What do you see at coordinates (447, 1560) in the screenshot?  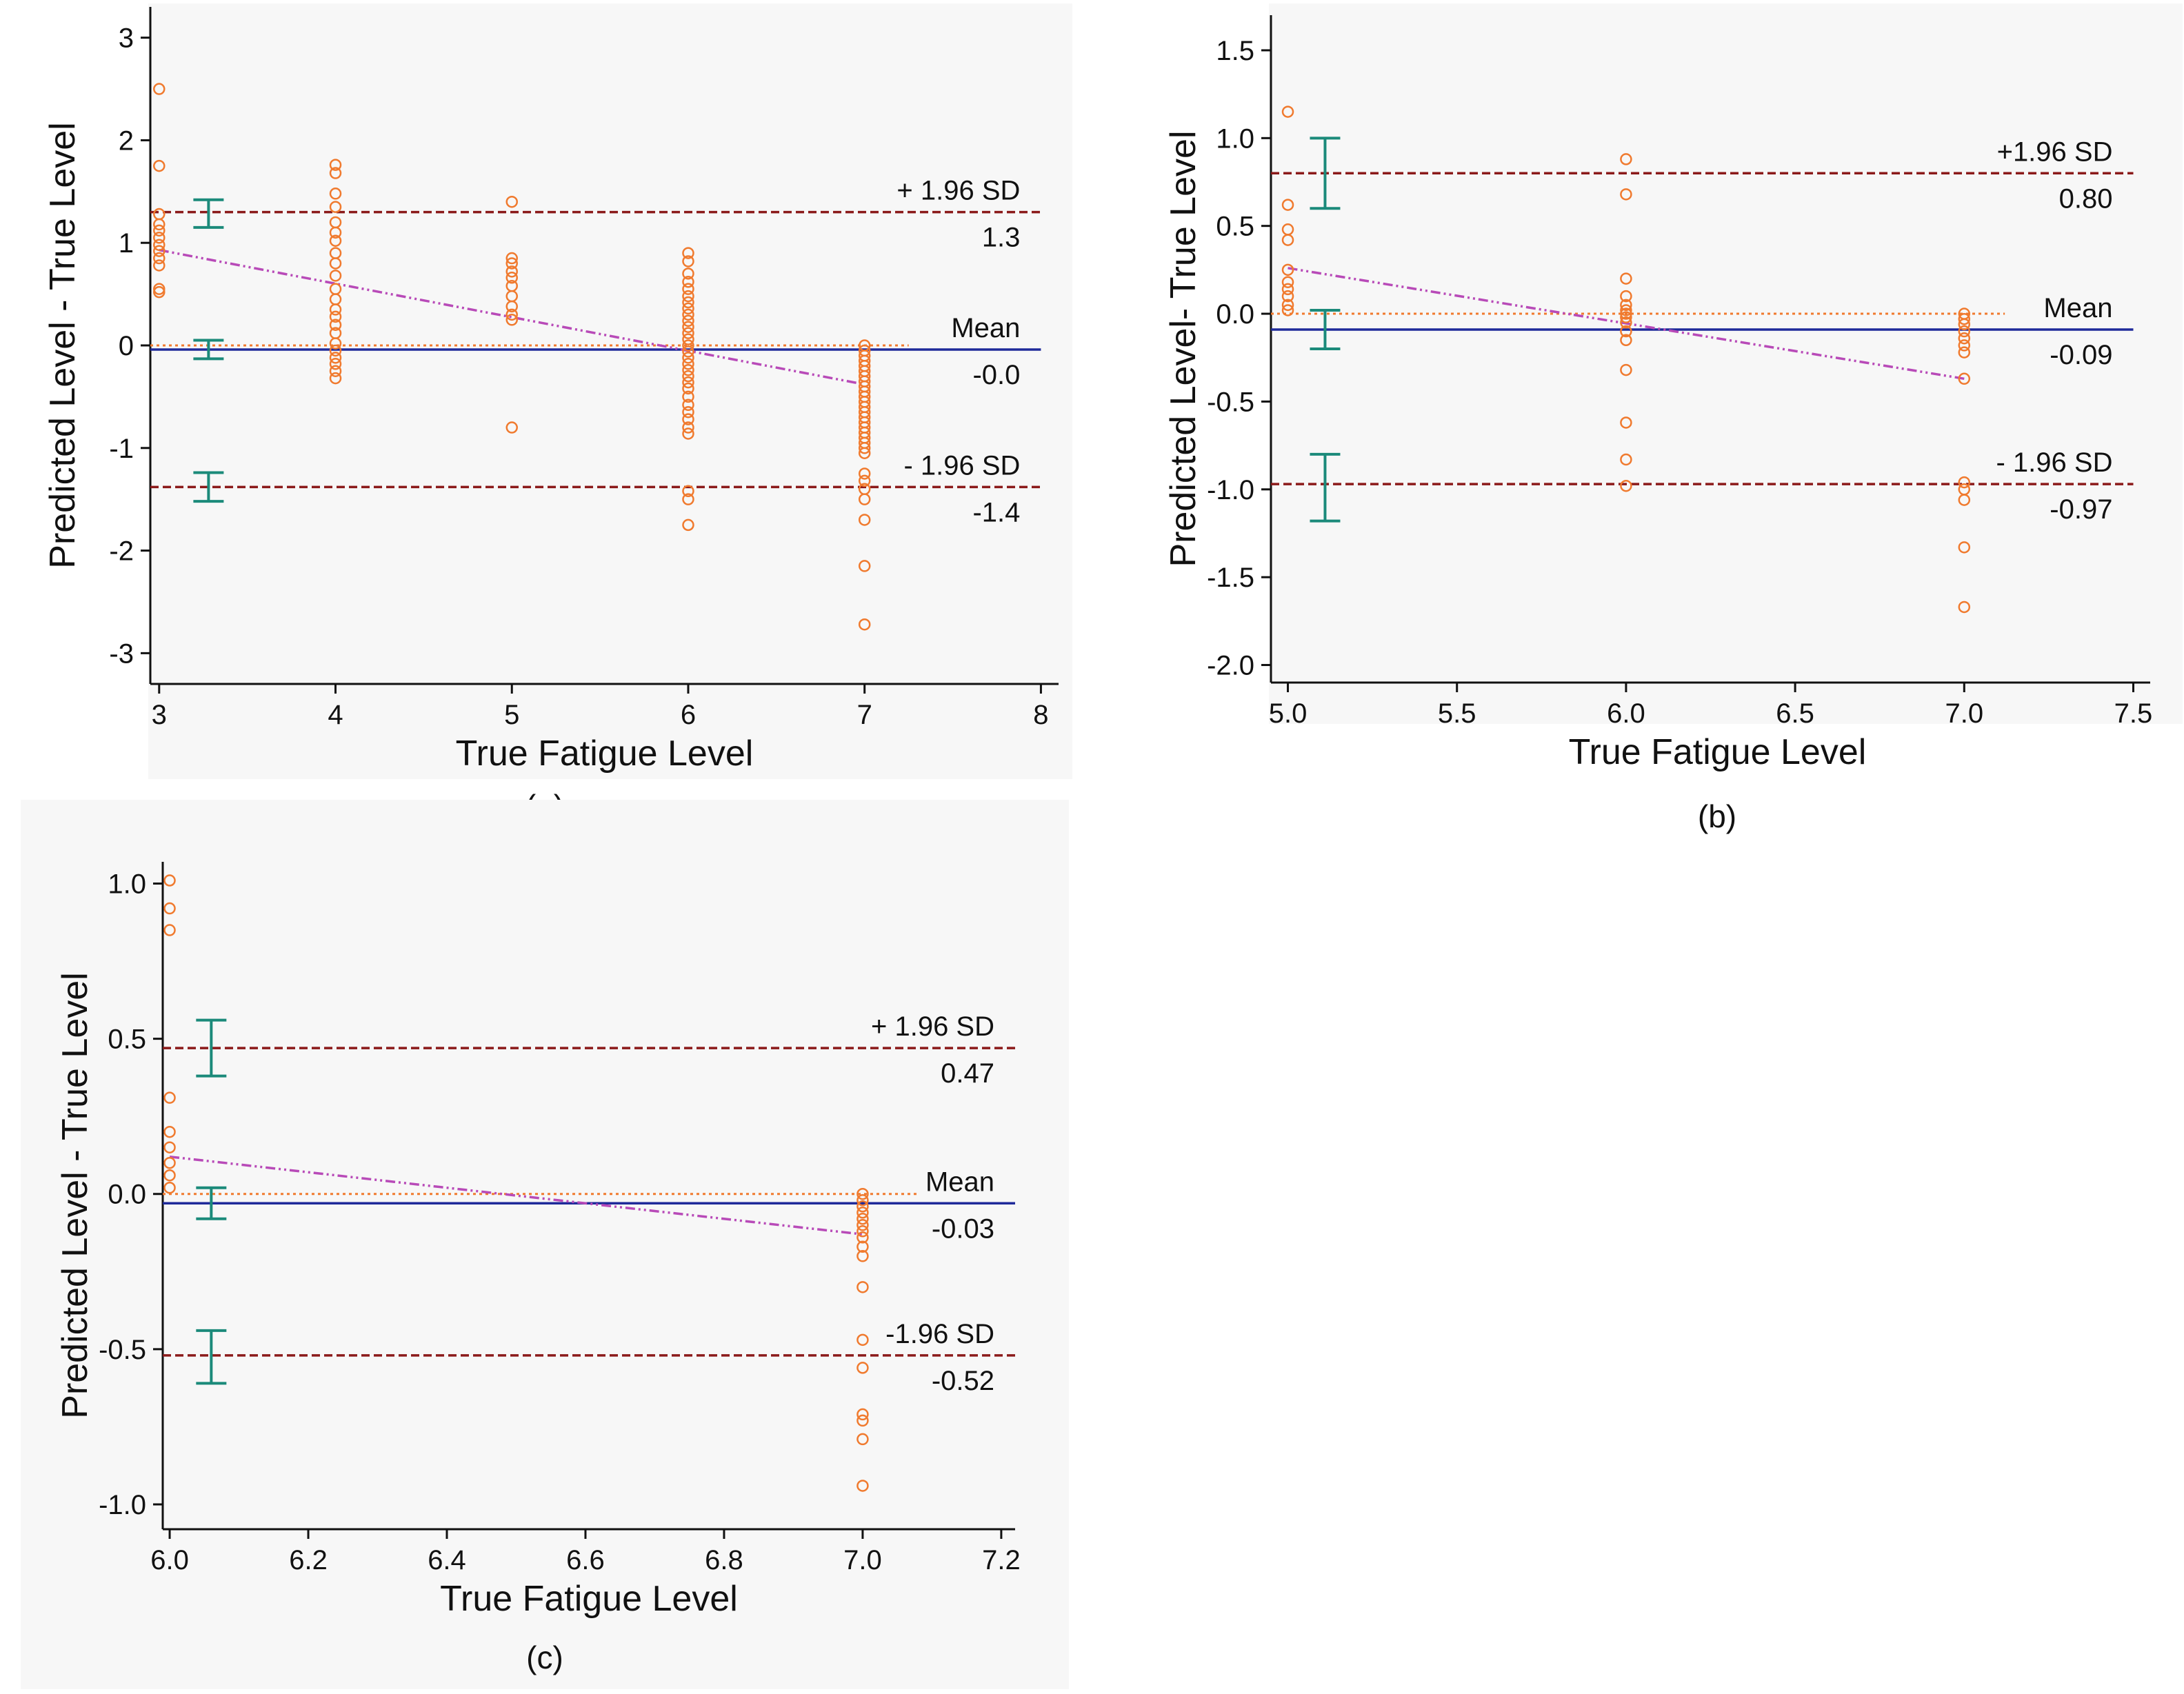 I see `x-tick-label: 6.4` at bounding box center [447, 1560].